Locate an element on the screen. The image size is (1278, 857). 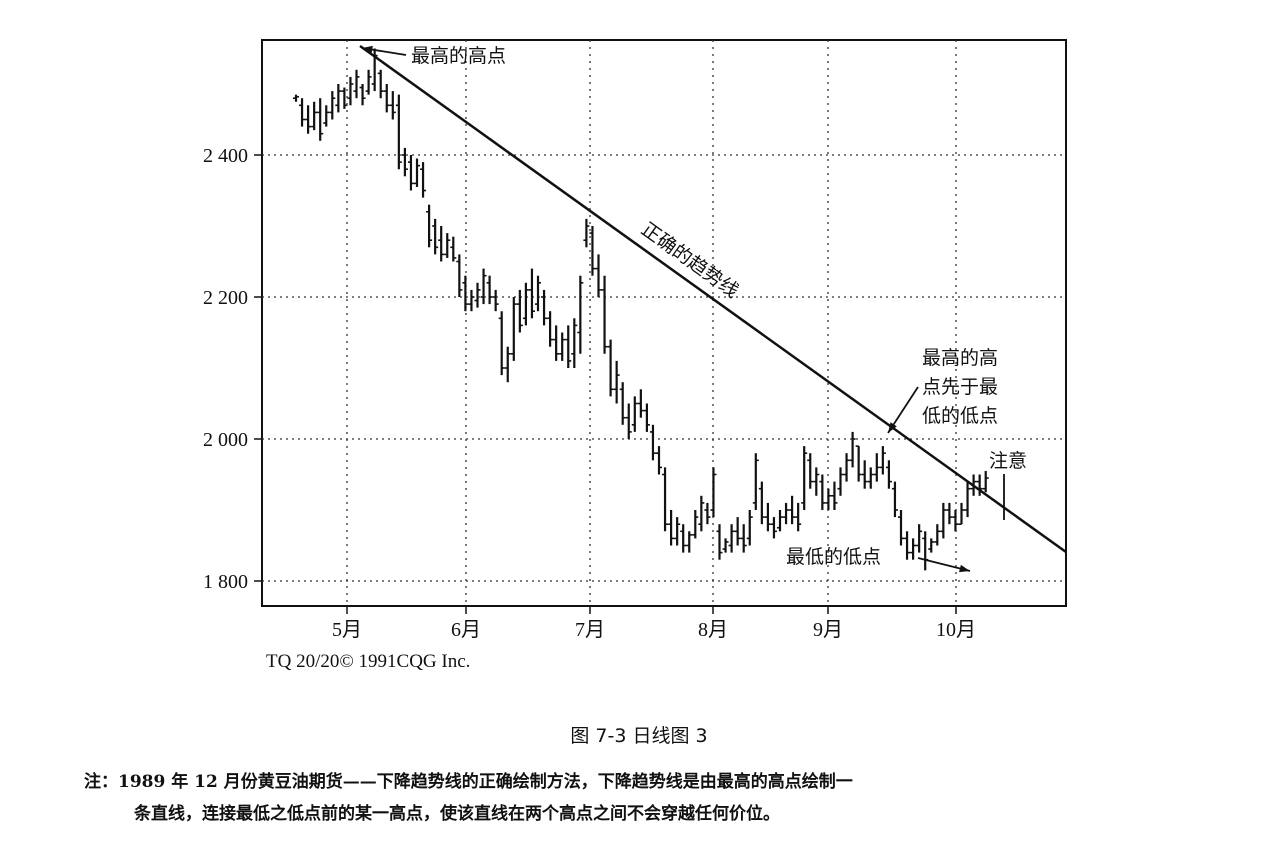
annotation-notice: 注意 is located at coordinates (1008, 461).